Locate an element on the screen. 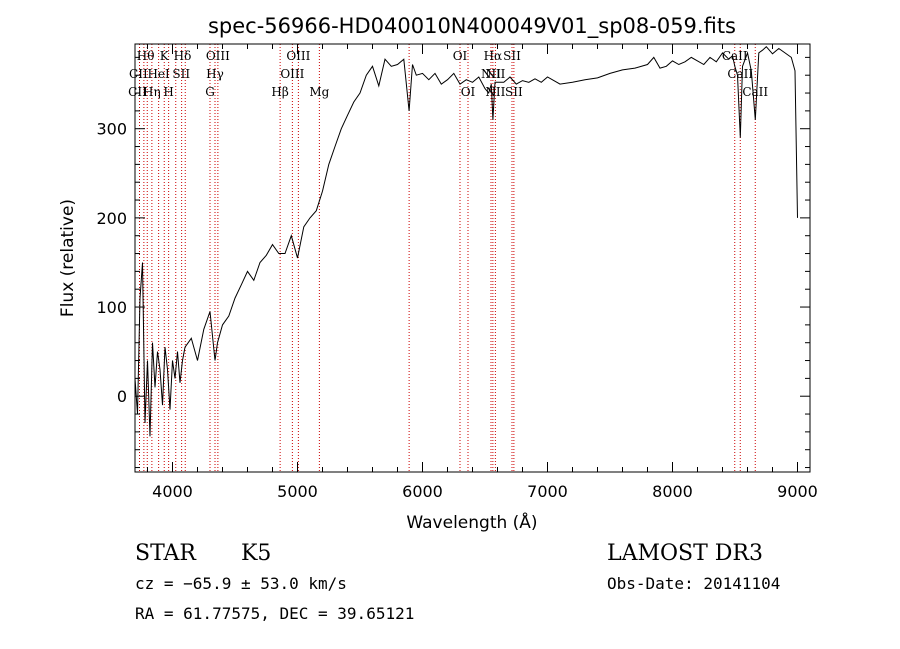 The width and height of the screenshot is (900, 649). ra-dec: RA = 61.77575, DEC = 39.65121 is located at coordinates (274, 613).